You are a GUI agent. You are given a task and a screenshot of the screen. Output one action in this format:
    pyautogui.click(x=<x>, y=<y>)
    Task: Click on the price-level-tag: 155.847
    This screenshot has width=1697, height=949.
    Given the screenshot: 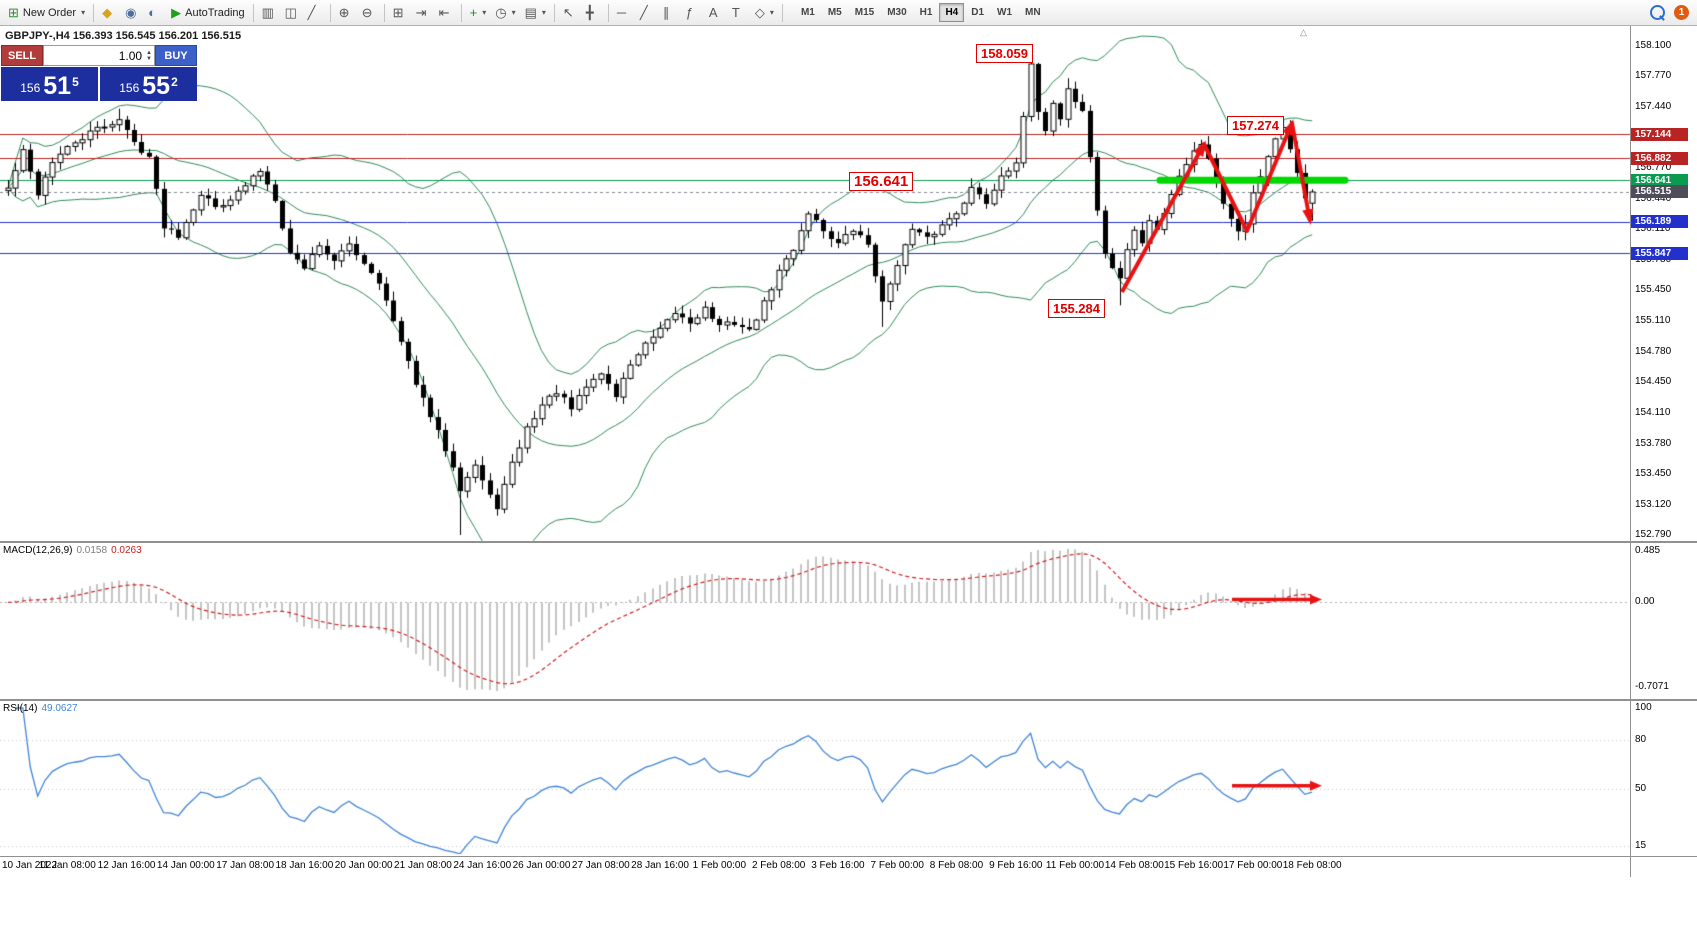 What is the action you would take?
    pyautogui.click(x=1659, y=253)
    